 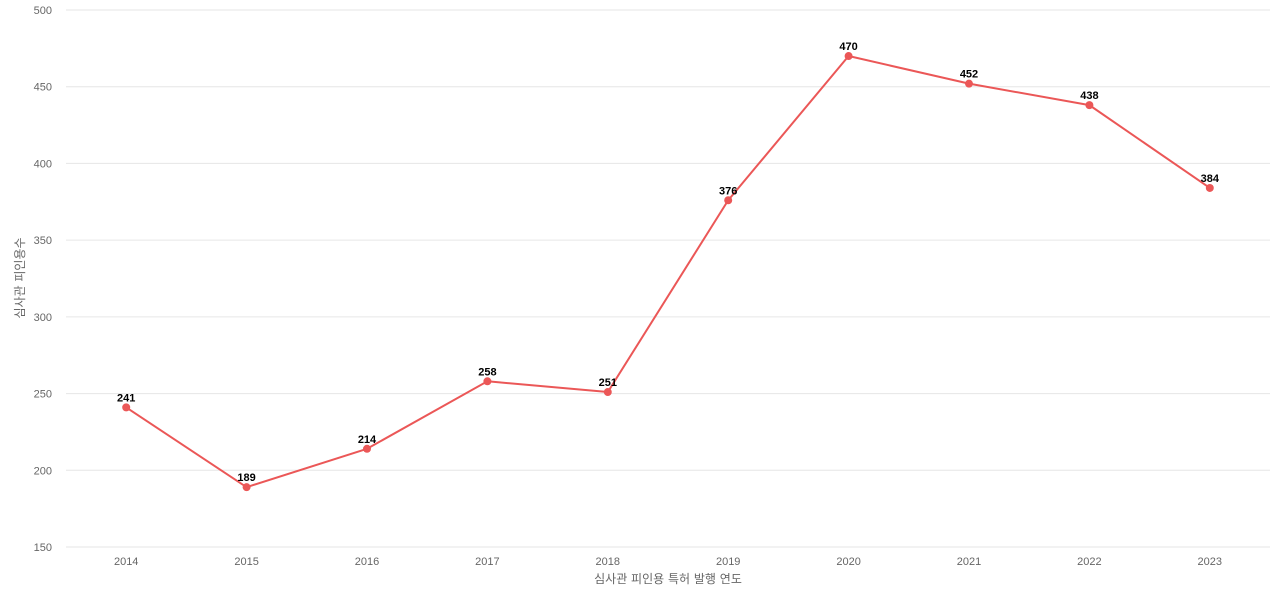 I want to click on y-axis-title: 심사관 피인용수, so click(x=20, y=277).